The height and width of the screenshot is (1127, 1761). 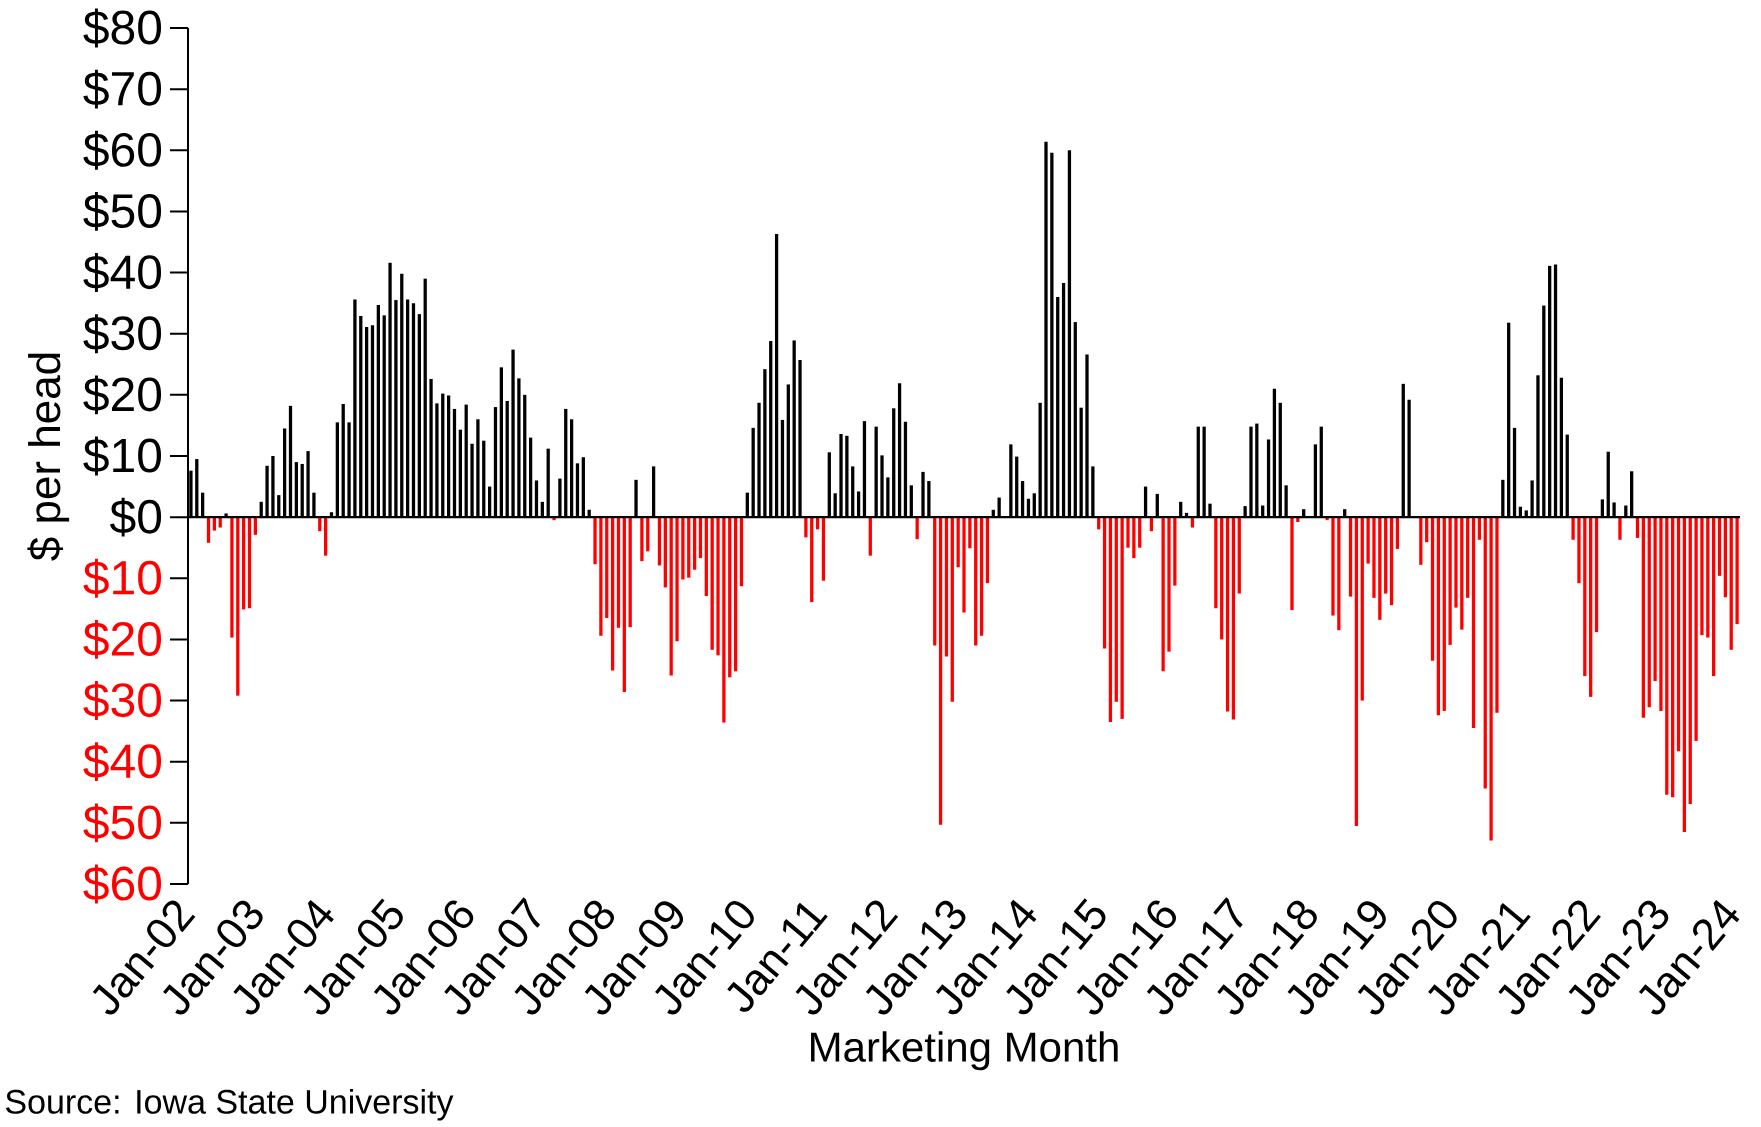 I want to click on y-tick-label: $60, so click(x=122, y=150).